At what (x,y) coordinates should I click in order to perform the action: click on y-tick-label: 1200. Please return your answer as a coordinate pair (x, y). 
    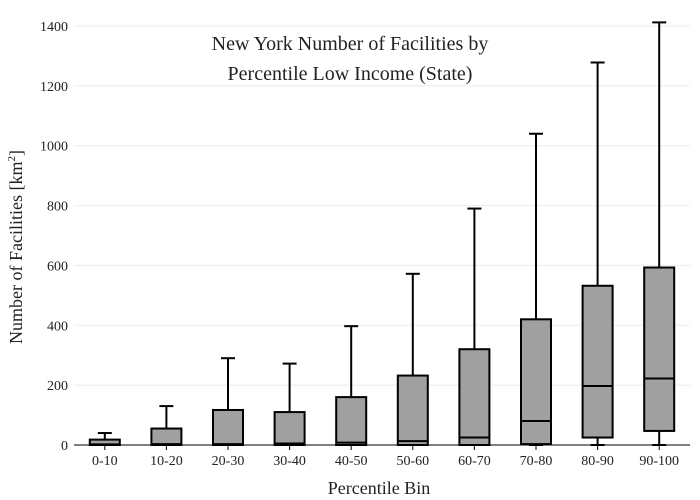
    Looking at the image, I should click on (54, 87).